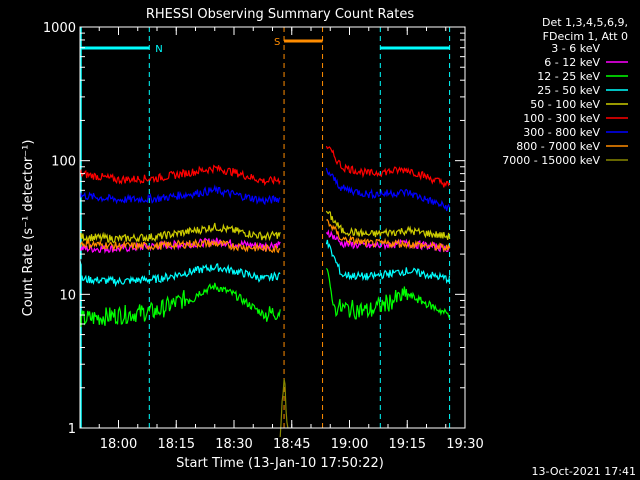  Describe the element at coordinates (291, 444) in the screenshot. I see `x-tick-label: 18:45` at that location.